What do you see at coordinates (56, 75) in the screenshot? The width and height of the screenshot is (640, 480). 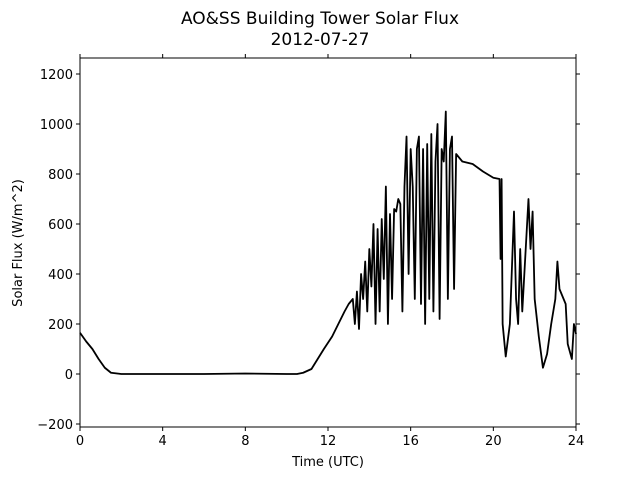 I see `y-tick-label: 1200` at bounding box center [56, 75].